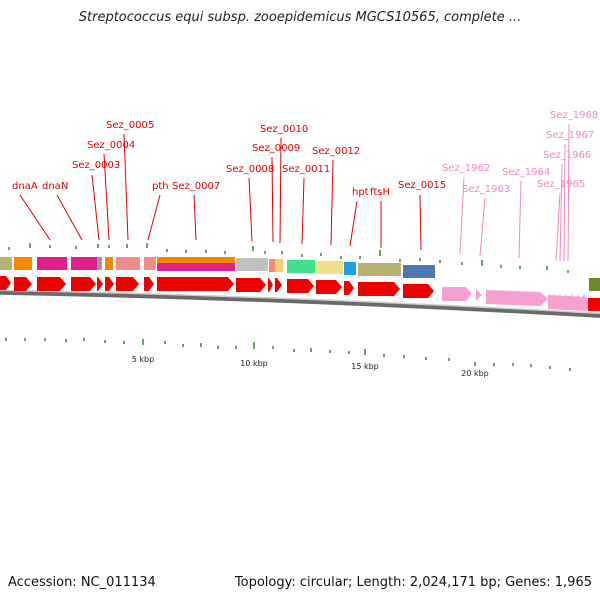 The height and width of the screenshot is (600, 600). I want to click on repeat-region, so click(567, 301).